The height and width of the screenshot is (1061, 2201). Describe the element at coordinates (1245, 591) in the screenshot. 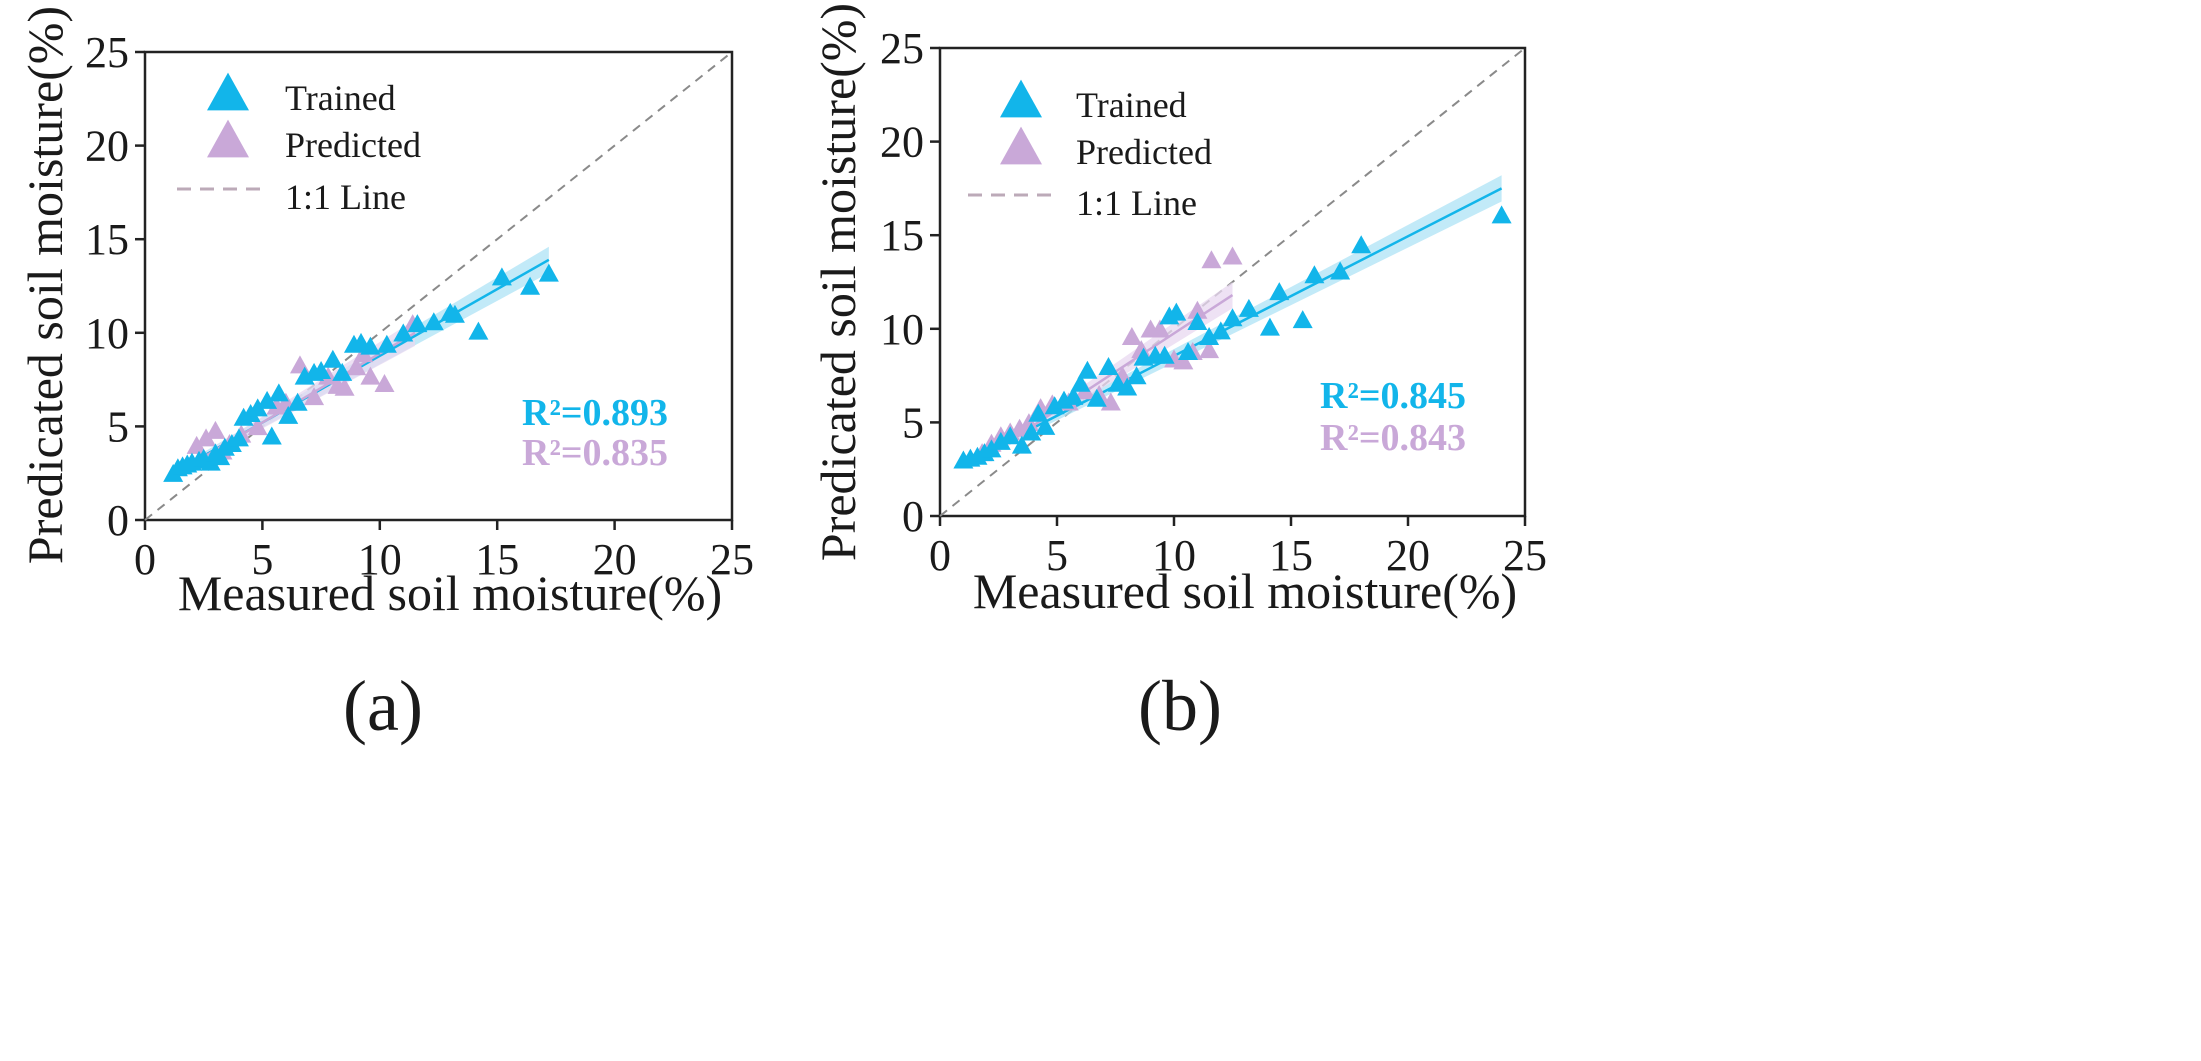

I see `x-axis-title-b: Measured soil moisture(%)` at that location.